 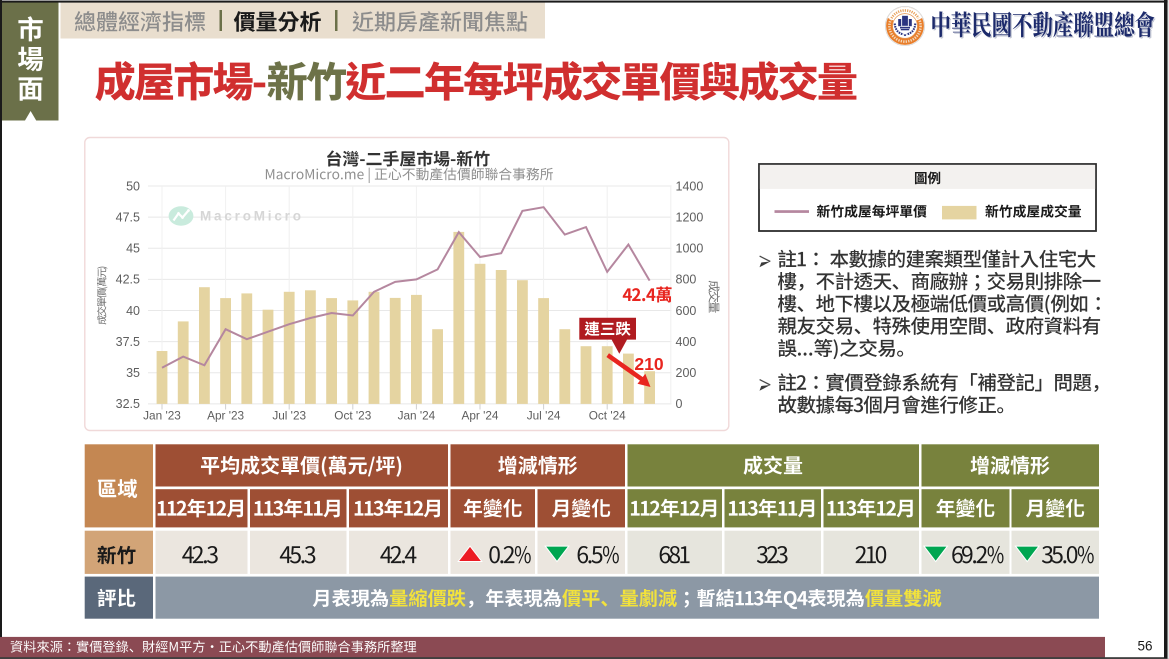 What do you see at coordinates (686, 342) in the screenshot?
I see `svg-text: 400` at bounding box center [686, 342].